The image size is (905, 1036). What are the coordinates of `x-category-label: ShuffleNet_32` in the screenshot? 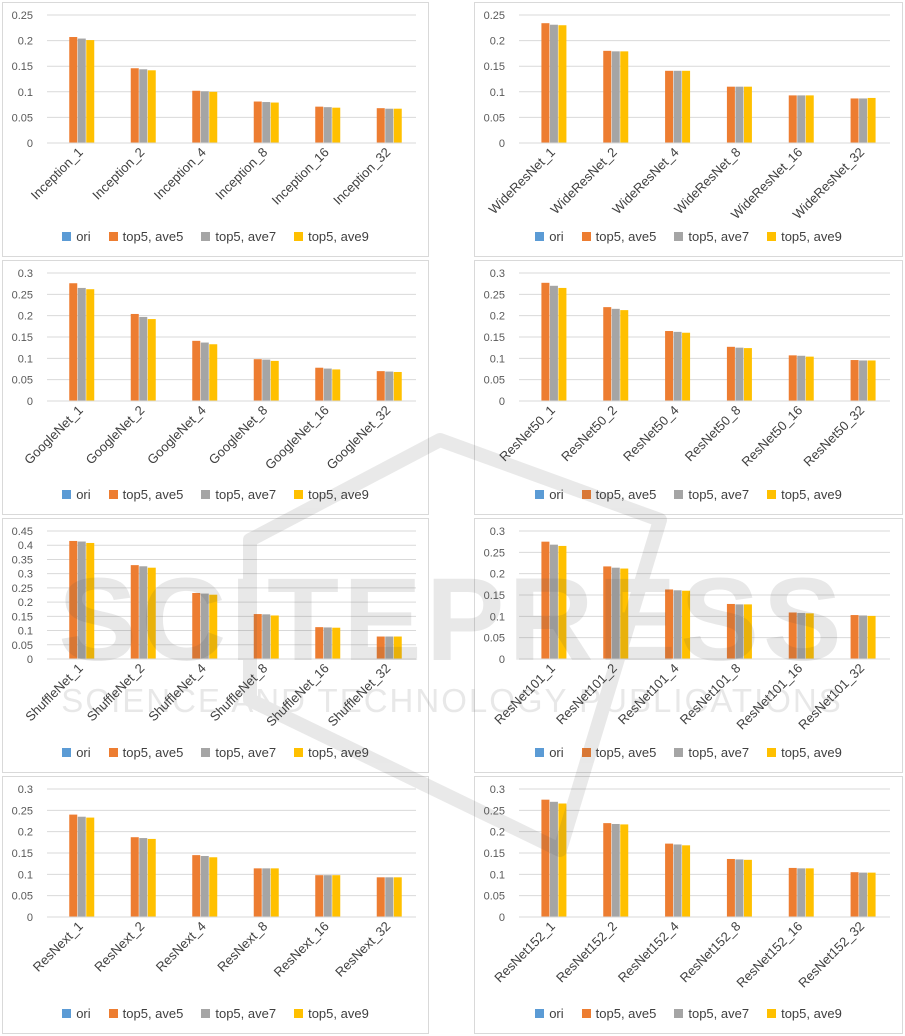 It's located at (359, 695).